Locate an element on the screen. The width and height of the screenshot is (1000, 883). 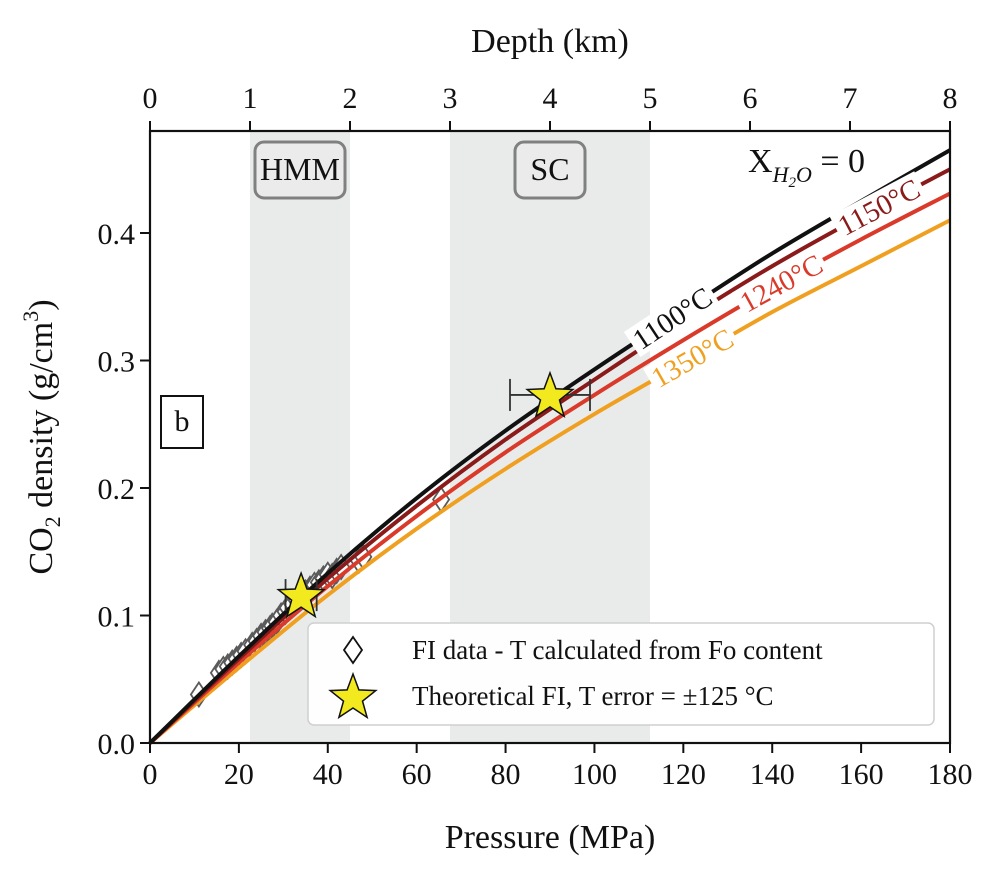
y-axis-ticks: 0.0 0.1 0.2 0.3 0.4 is located at coordinates (124, 489).